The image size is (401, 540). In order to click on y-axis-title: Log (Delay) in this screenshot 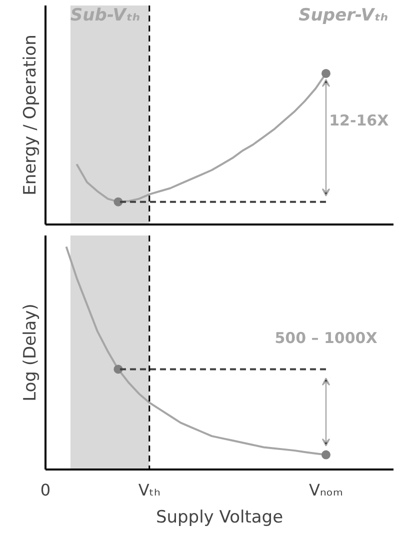, I will do `click(30, 353)`.